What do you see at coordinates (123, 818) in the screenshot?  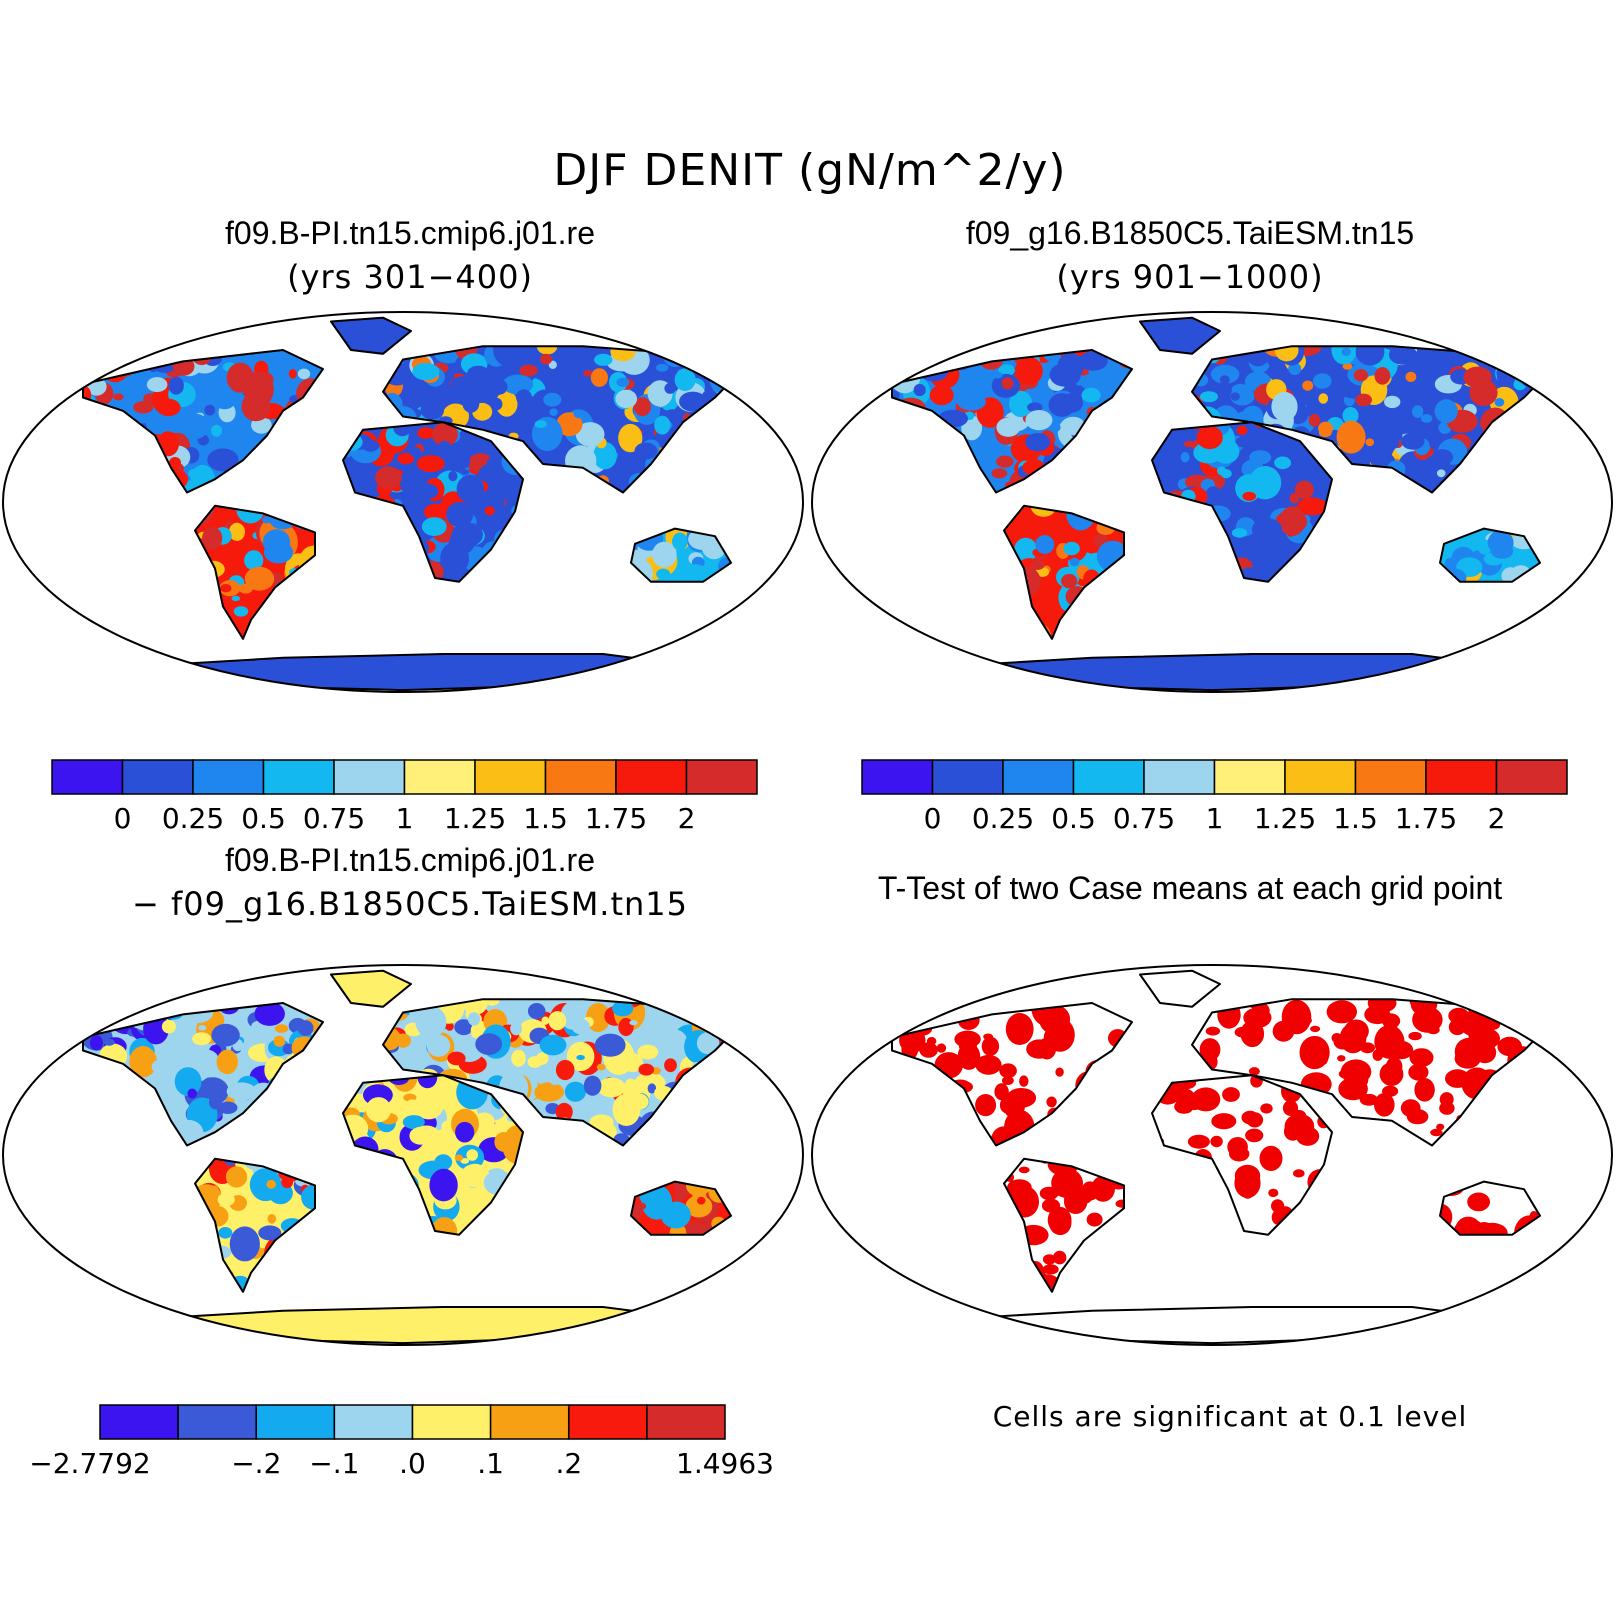 I see `colorbar-case1-tick-label: 0` at bounding box center [123, 818].